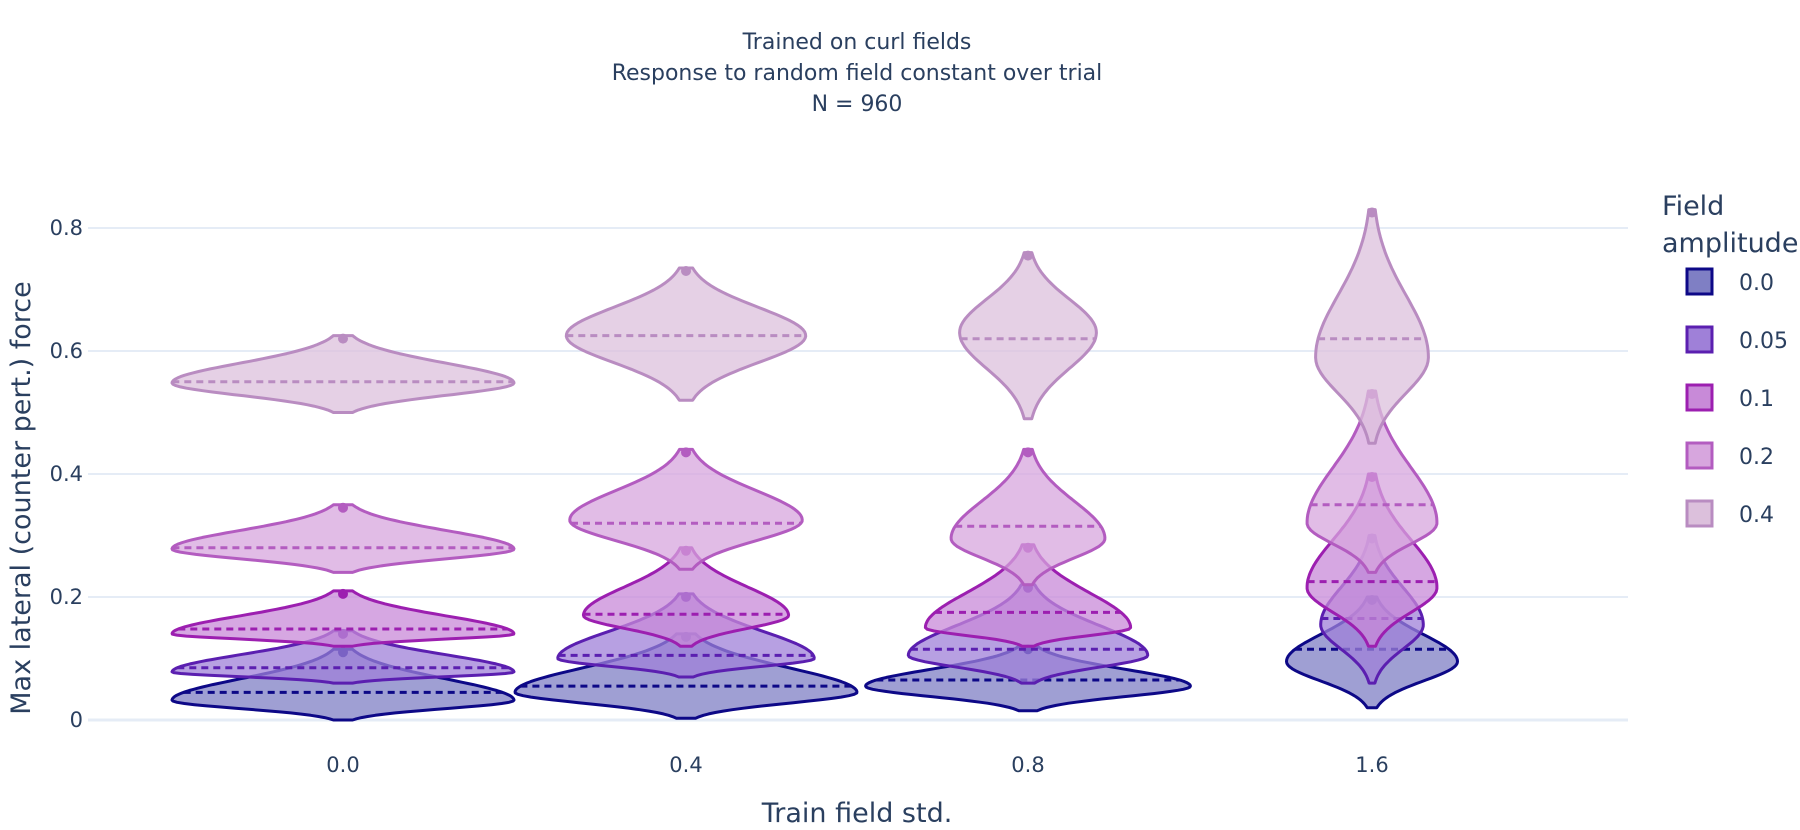 The height and width of the screenshot is (830, 1800). What do you see at coordinates (857, 42) in the screenshot?
I see `title-line-1: Trained on curl fields` at bounding box center [857, 42].